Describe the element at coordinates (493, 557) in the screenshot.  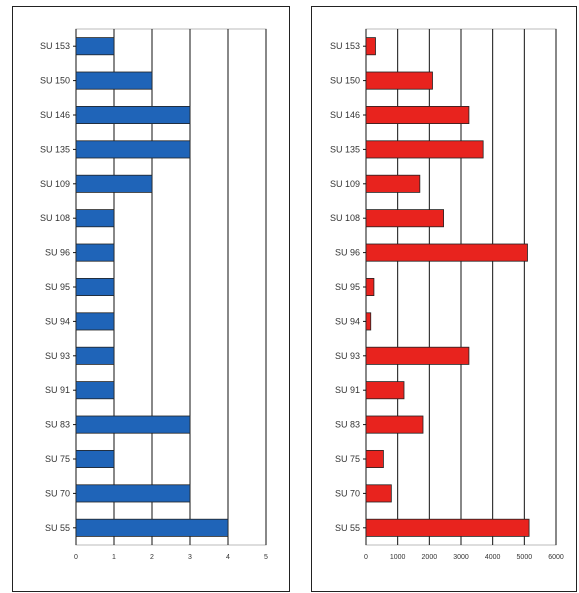
I see `x-tick-label: 4000` at that location.